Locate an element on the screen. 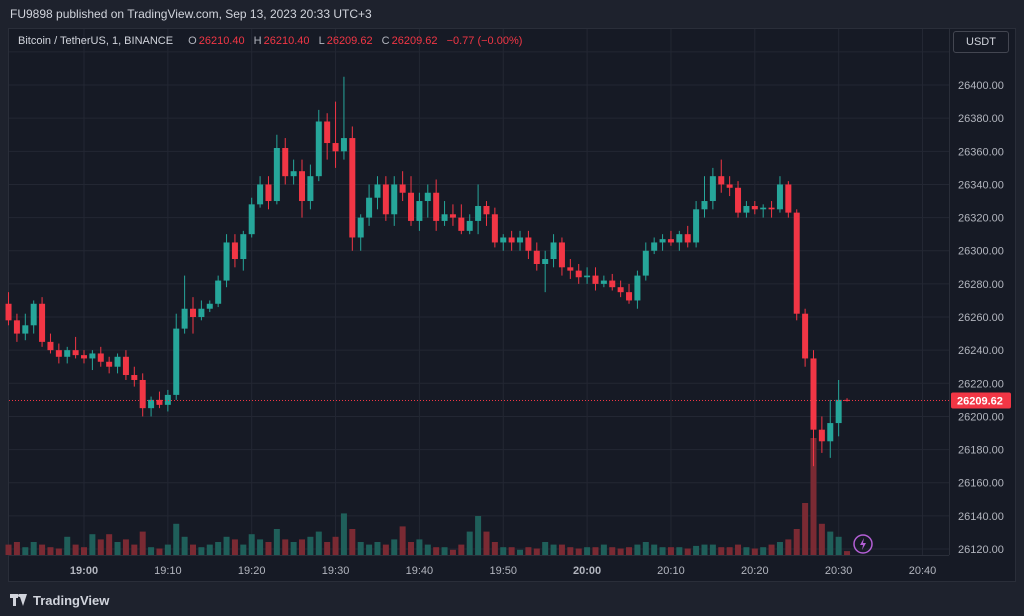  price-tick-label: 26400.00 is located at coordinates (981, 86).